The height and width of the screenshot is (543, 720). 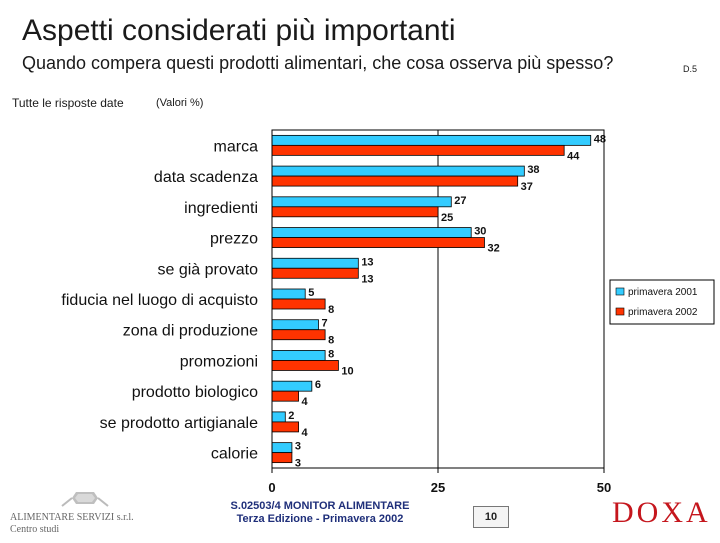 I want to click on category-label: ingredienti, so click(x=221, y=208).